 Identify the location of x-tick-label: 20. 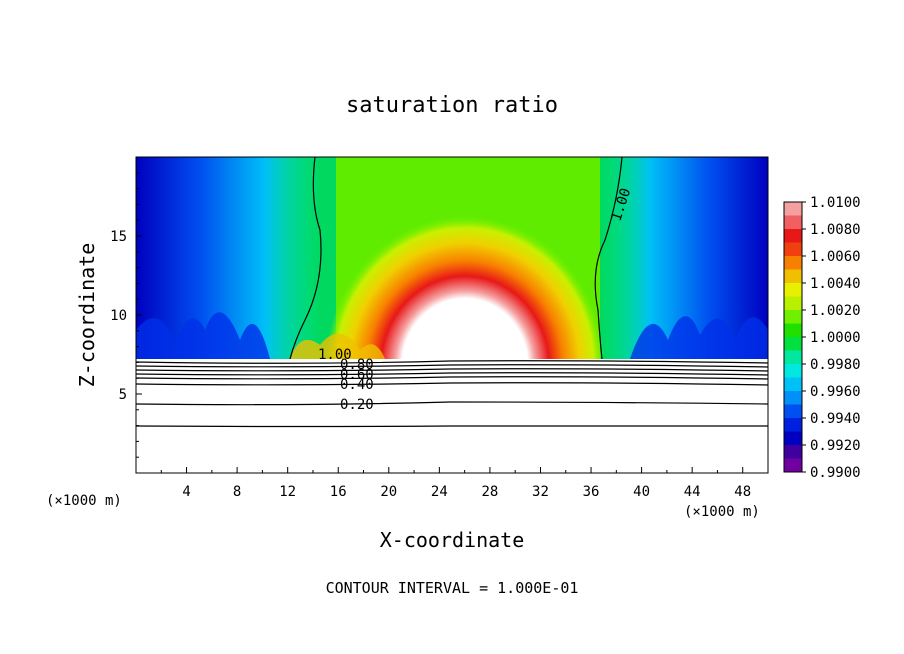
(388, 492).